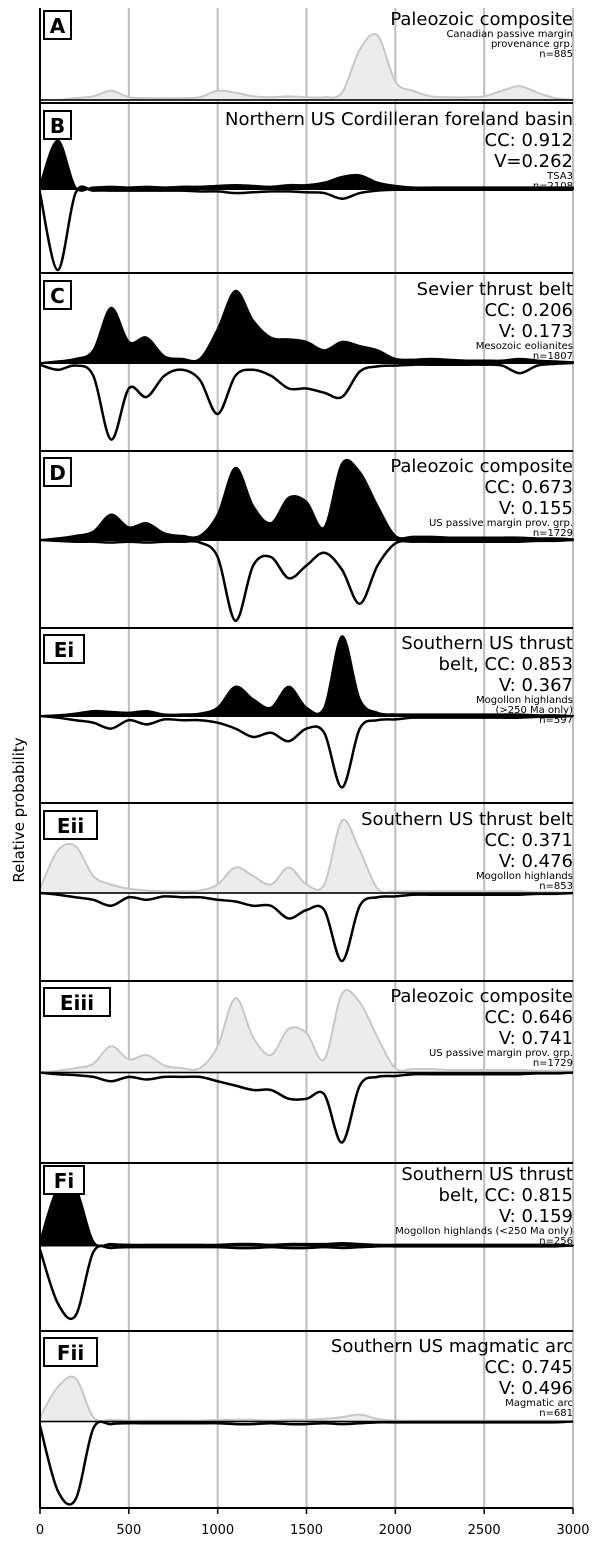  What do you see at coordinates (506, 1195) in the screenshot?
I see `panel-title: belt, CC: 0.815` at bounding box center [506, 1195].